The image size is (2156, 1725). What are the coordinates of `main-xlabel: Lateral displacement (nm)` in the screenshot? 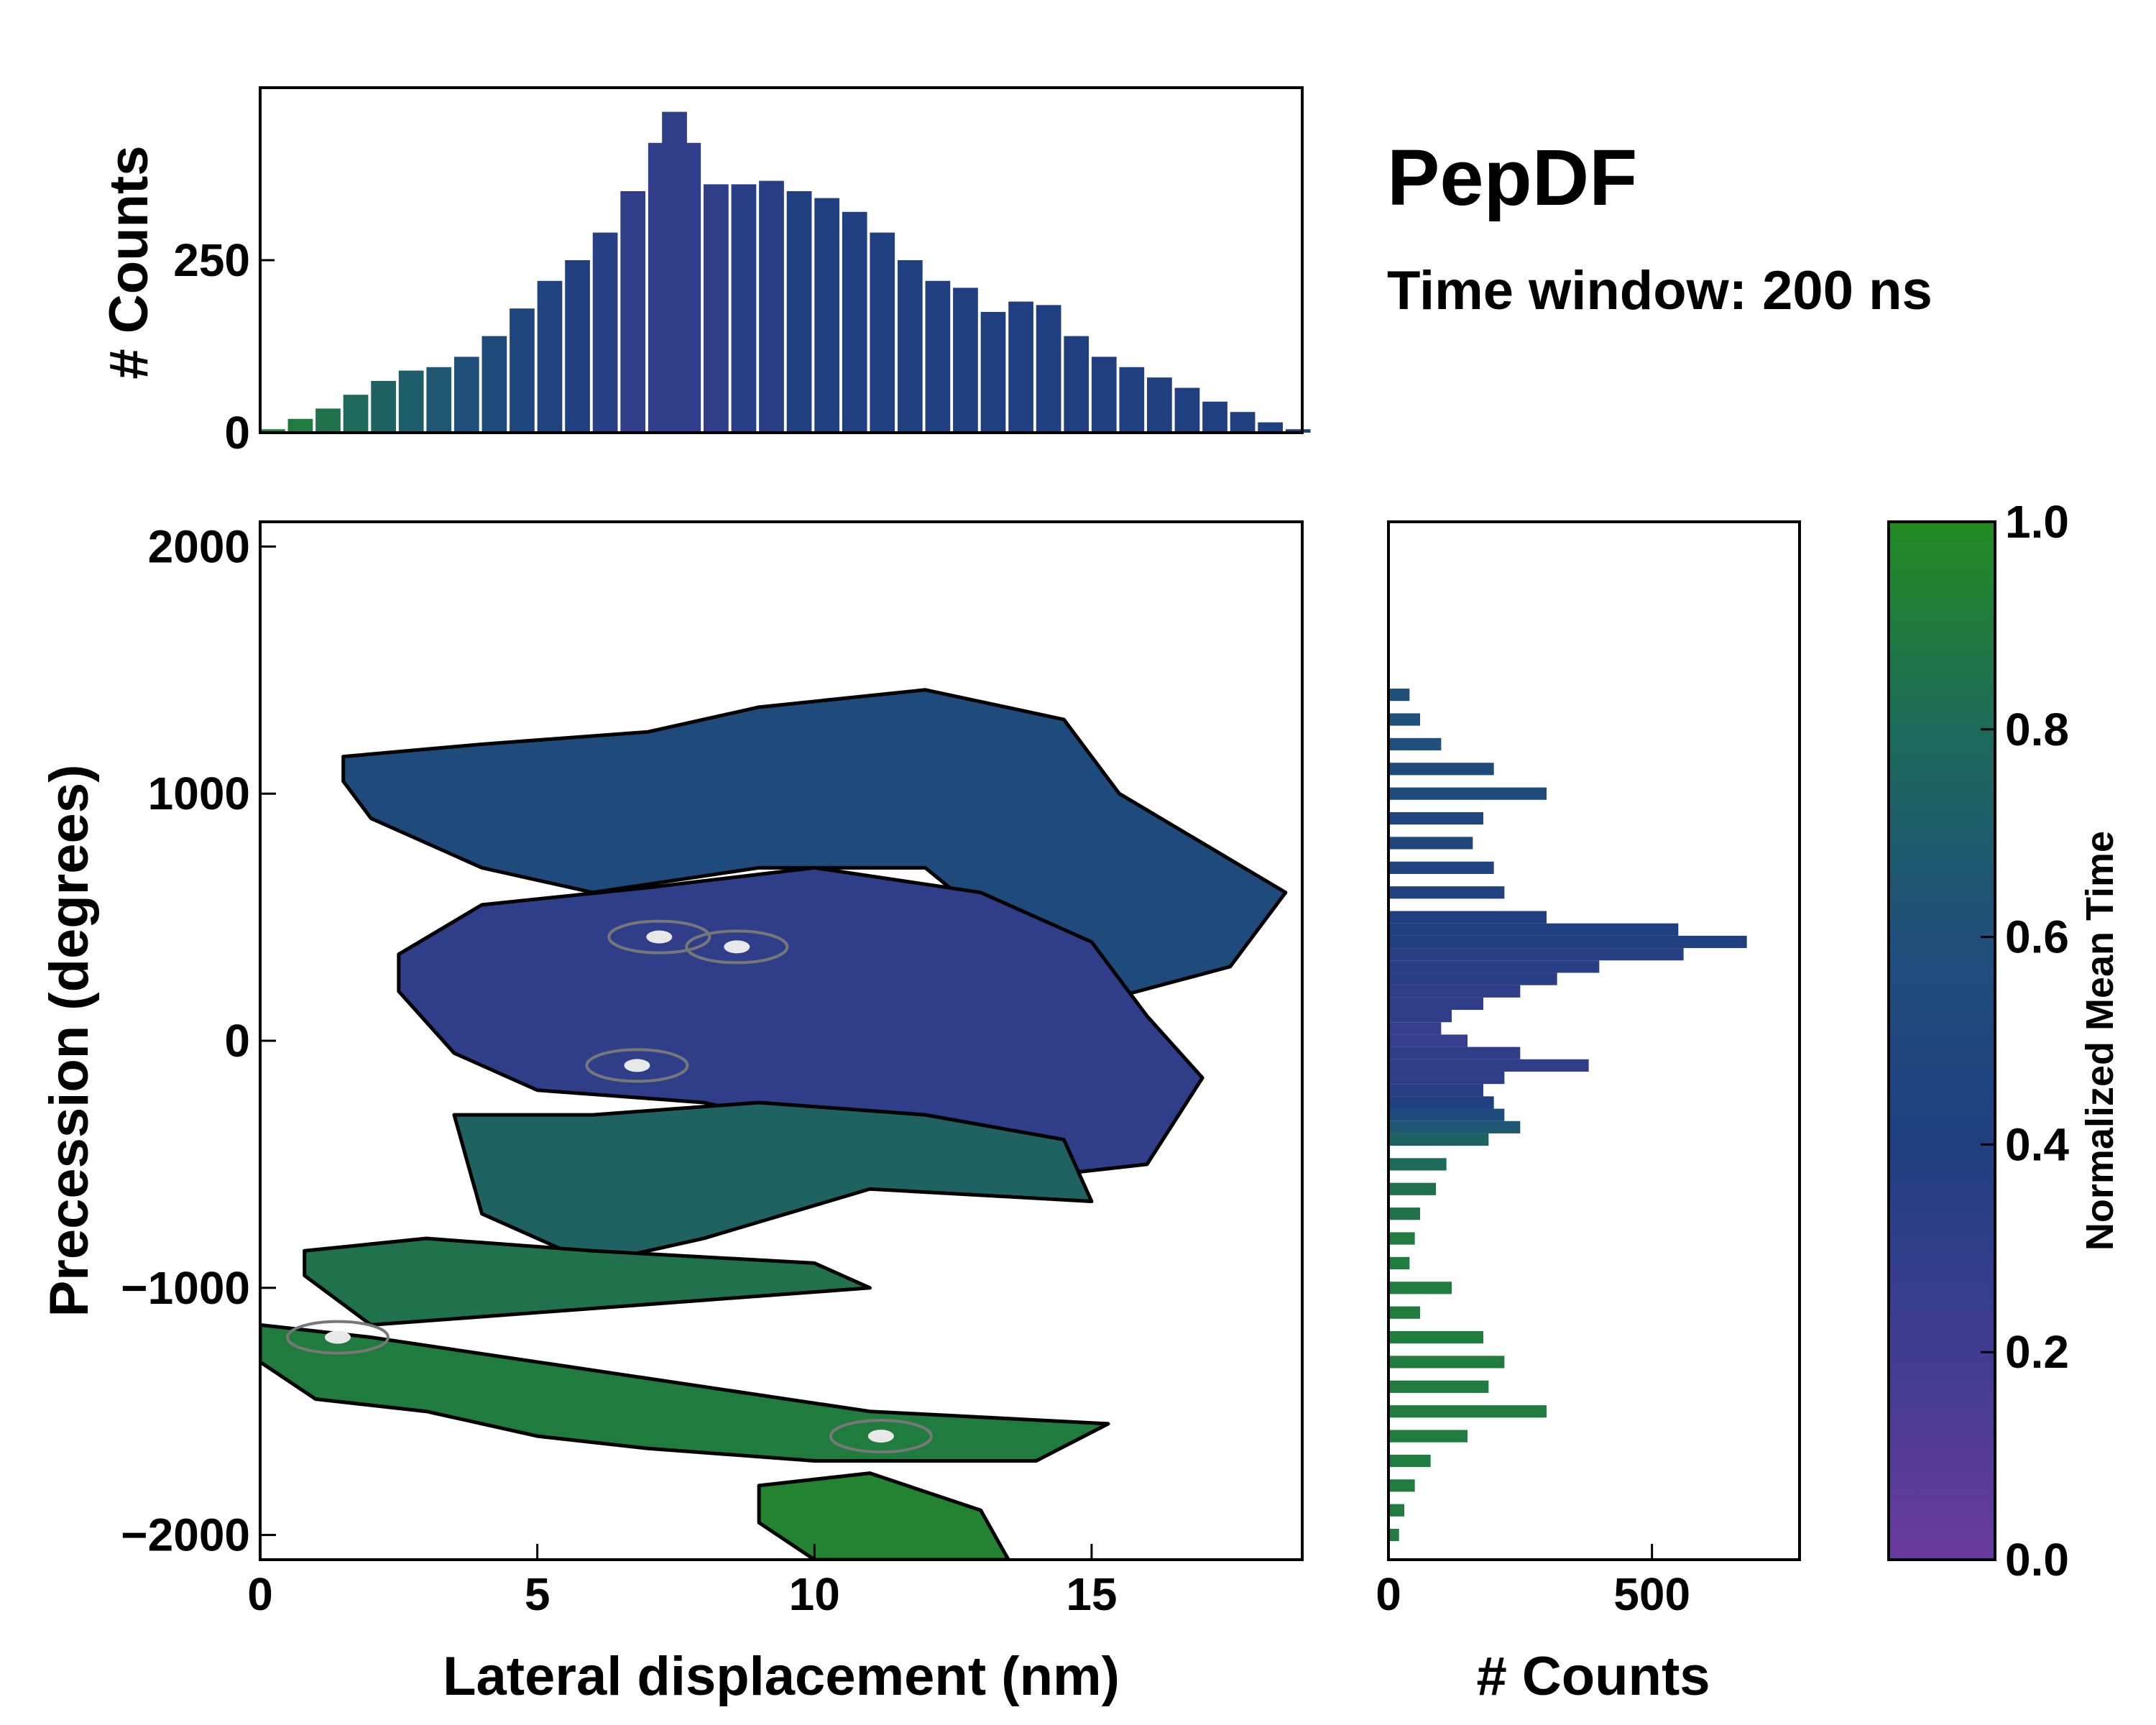 It's located at (781, 1676).